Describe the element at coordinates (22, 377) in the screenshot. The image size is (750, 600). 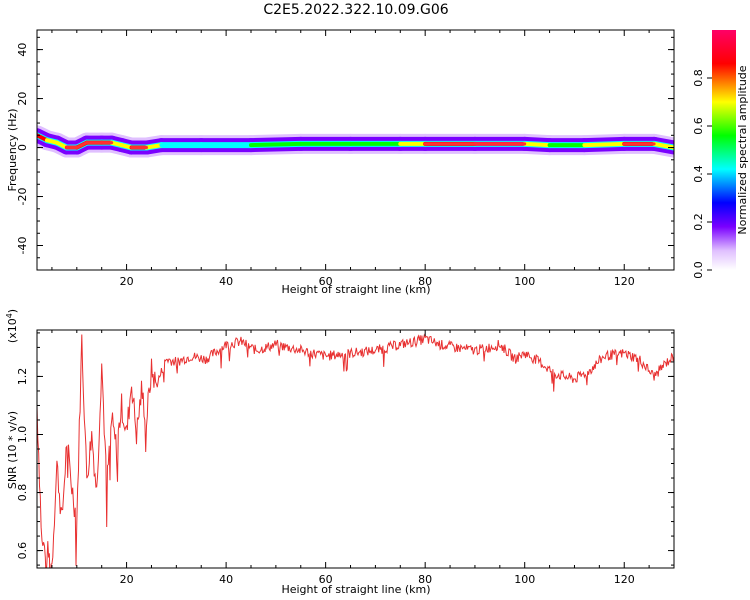
I see `snr-y-tick-label: 1.2` at that location.